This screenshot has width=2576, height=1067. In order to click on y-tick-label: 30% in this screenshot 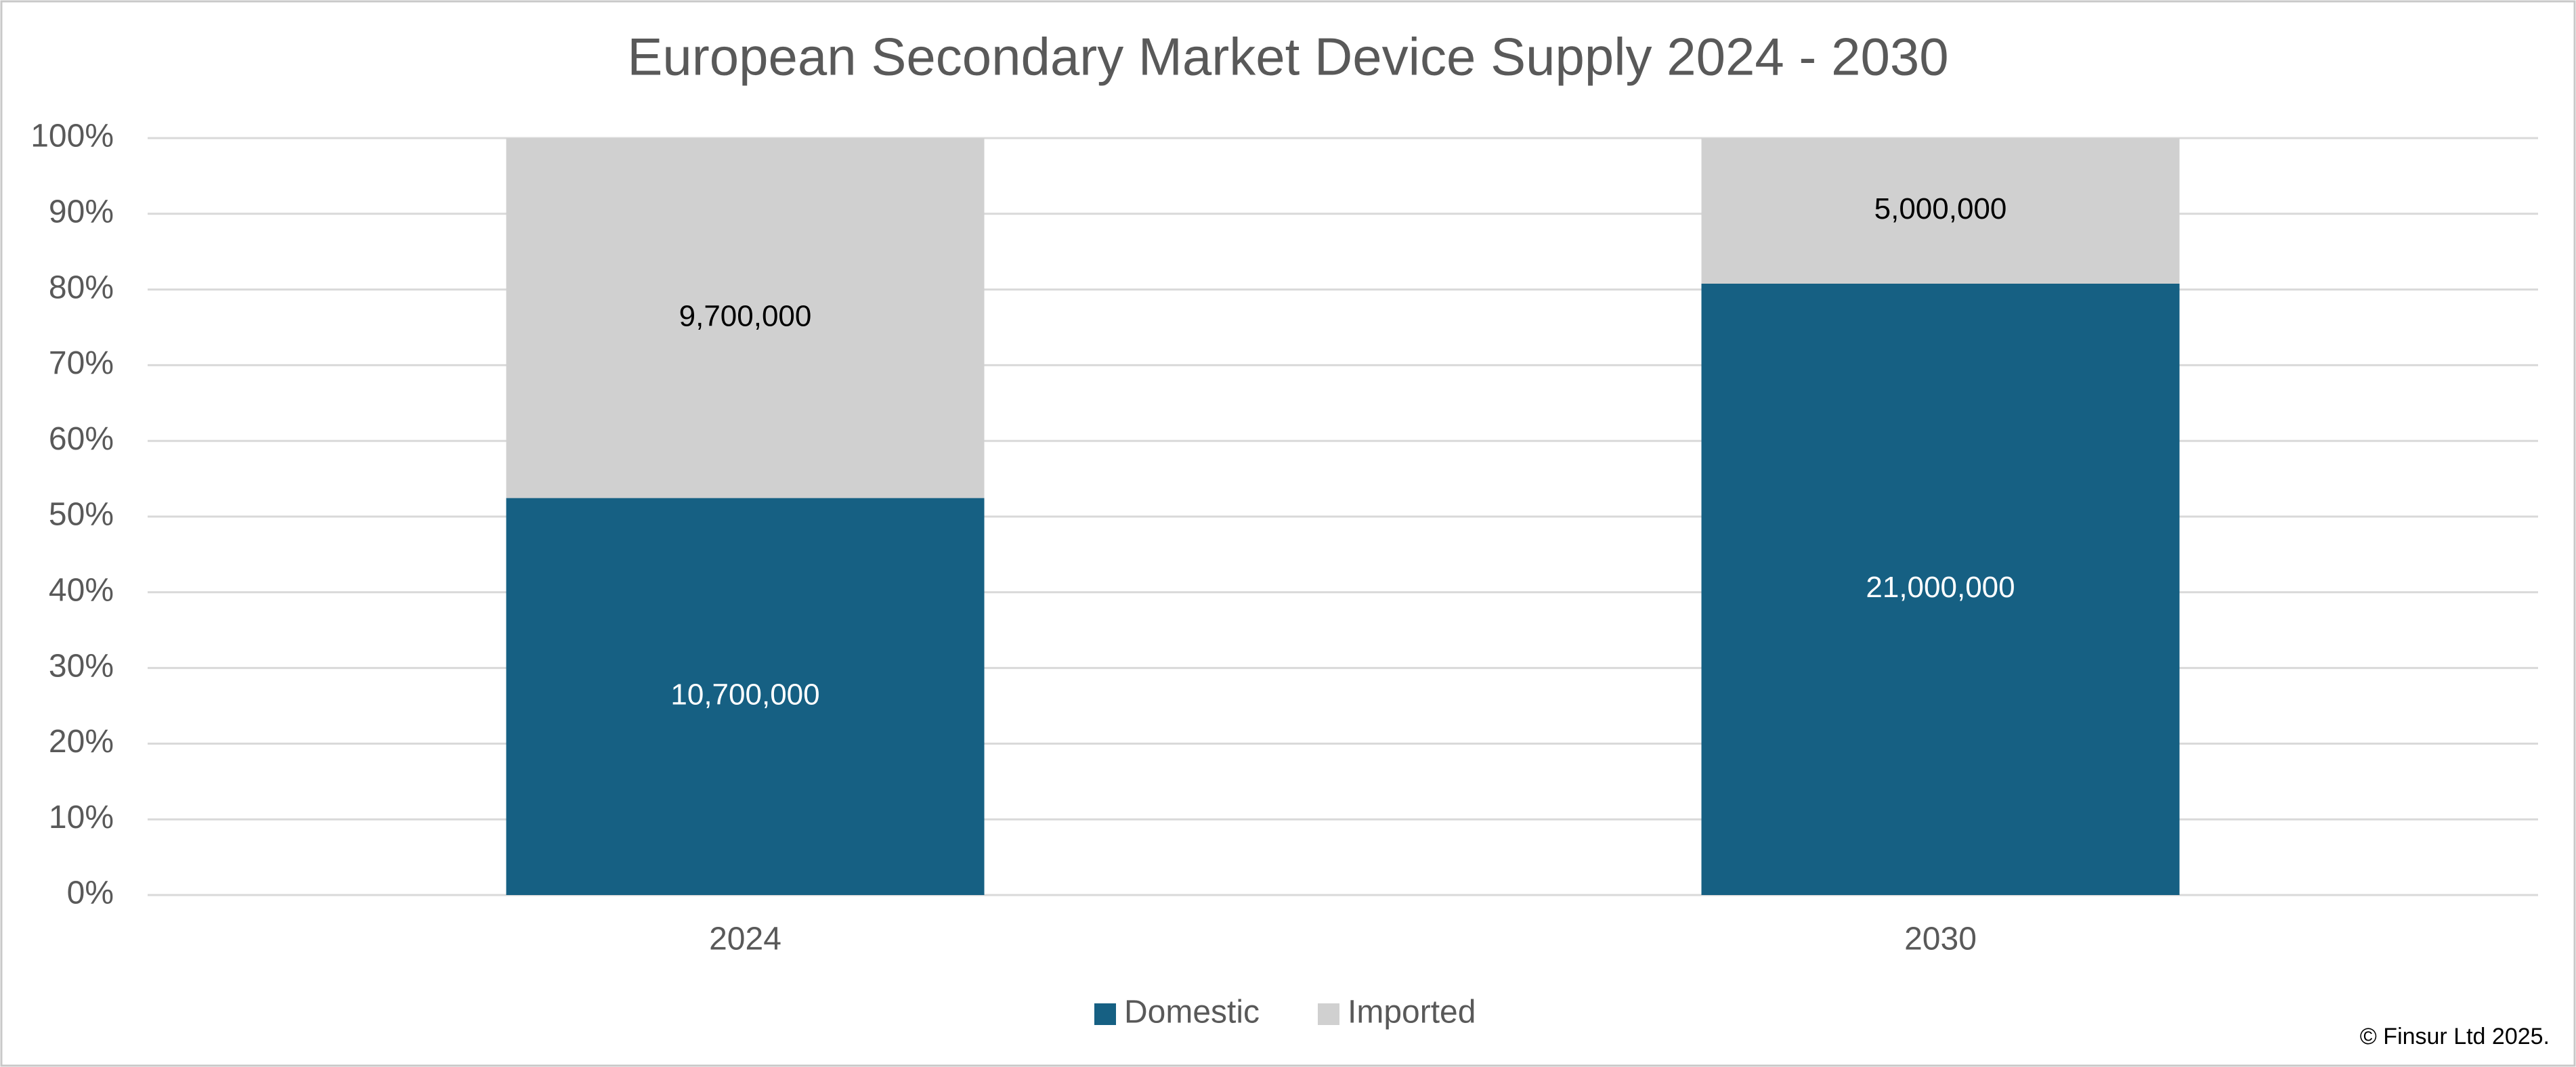, I will do `click(81, 666)`.